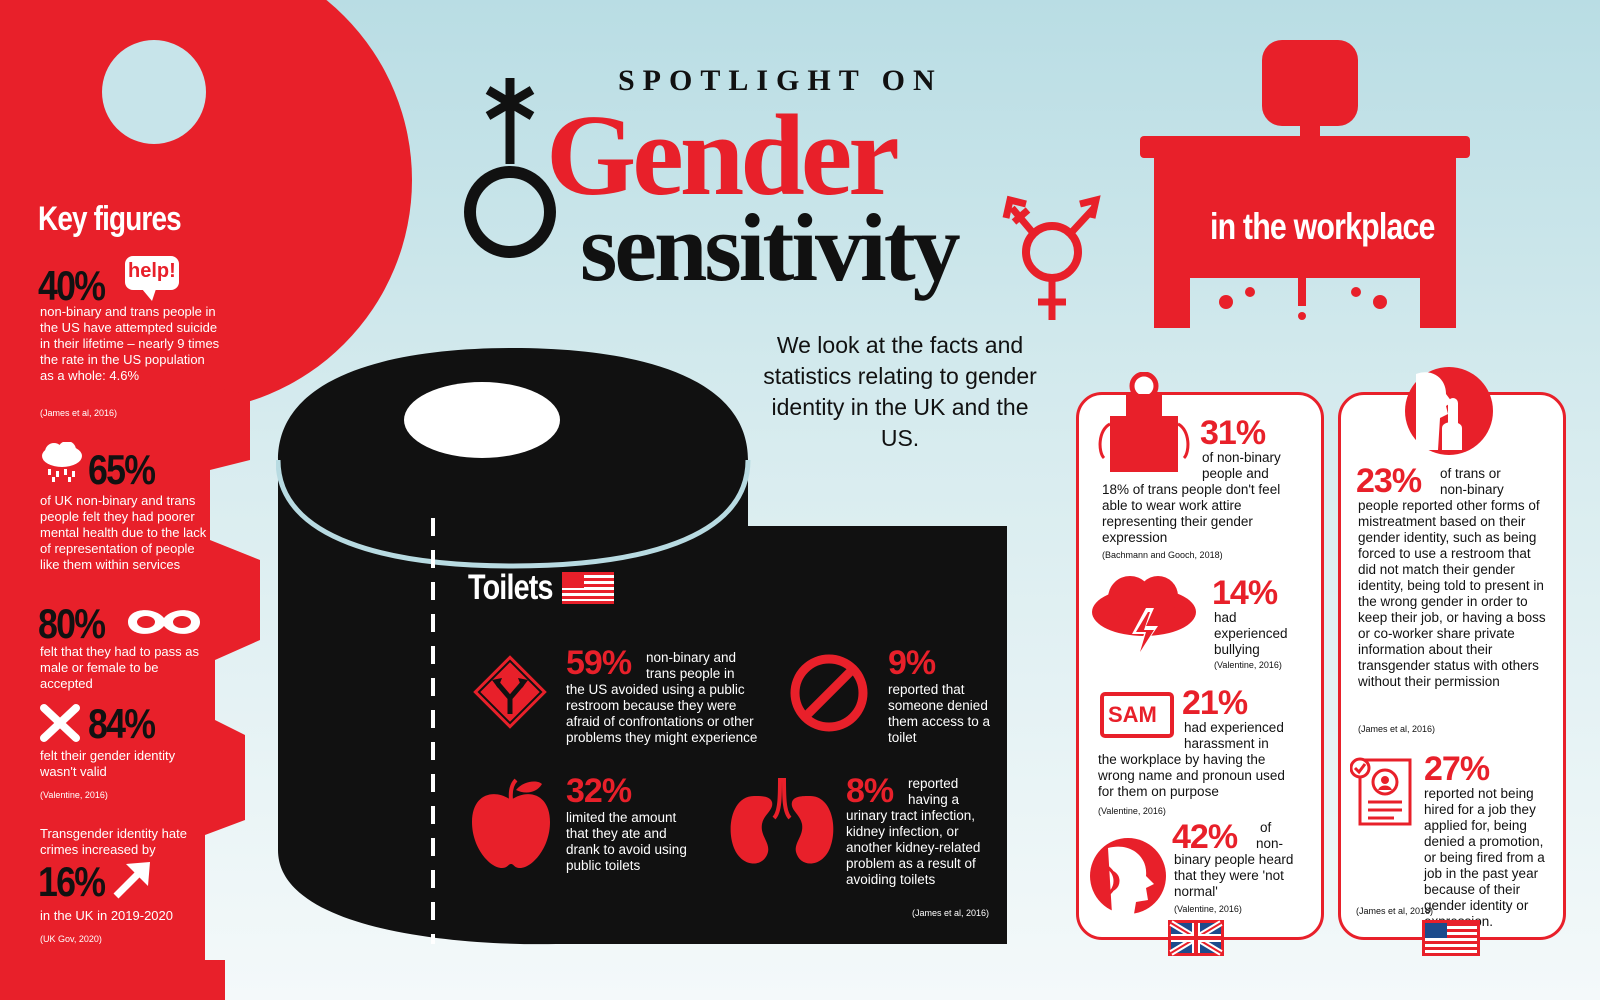 This screenshot has width=1600, height=1000. I want to click on uk-42-source: (Valentine, 2016), so click(1208, 909).